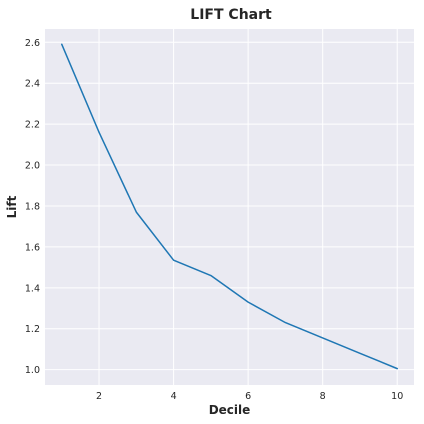 This screenshot has height=424, width=424. What do you see at coordinates (32, 370) in the screenshot?
I see `y-tick-label: 1.0` at bounding box center [32, 370].